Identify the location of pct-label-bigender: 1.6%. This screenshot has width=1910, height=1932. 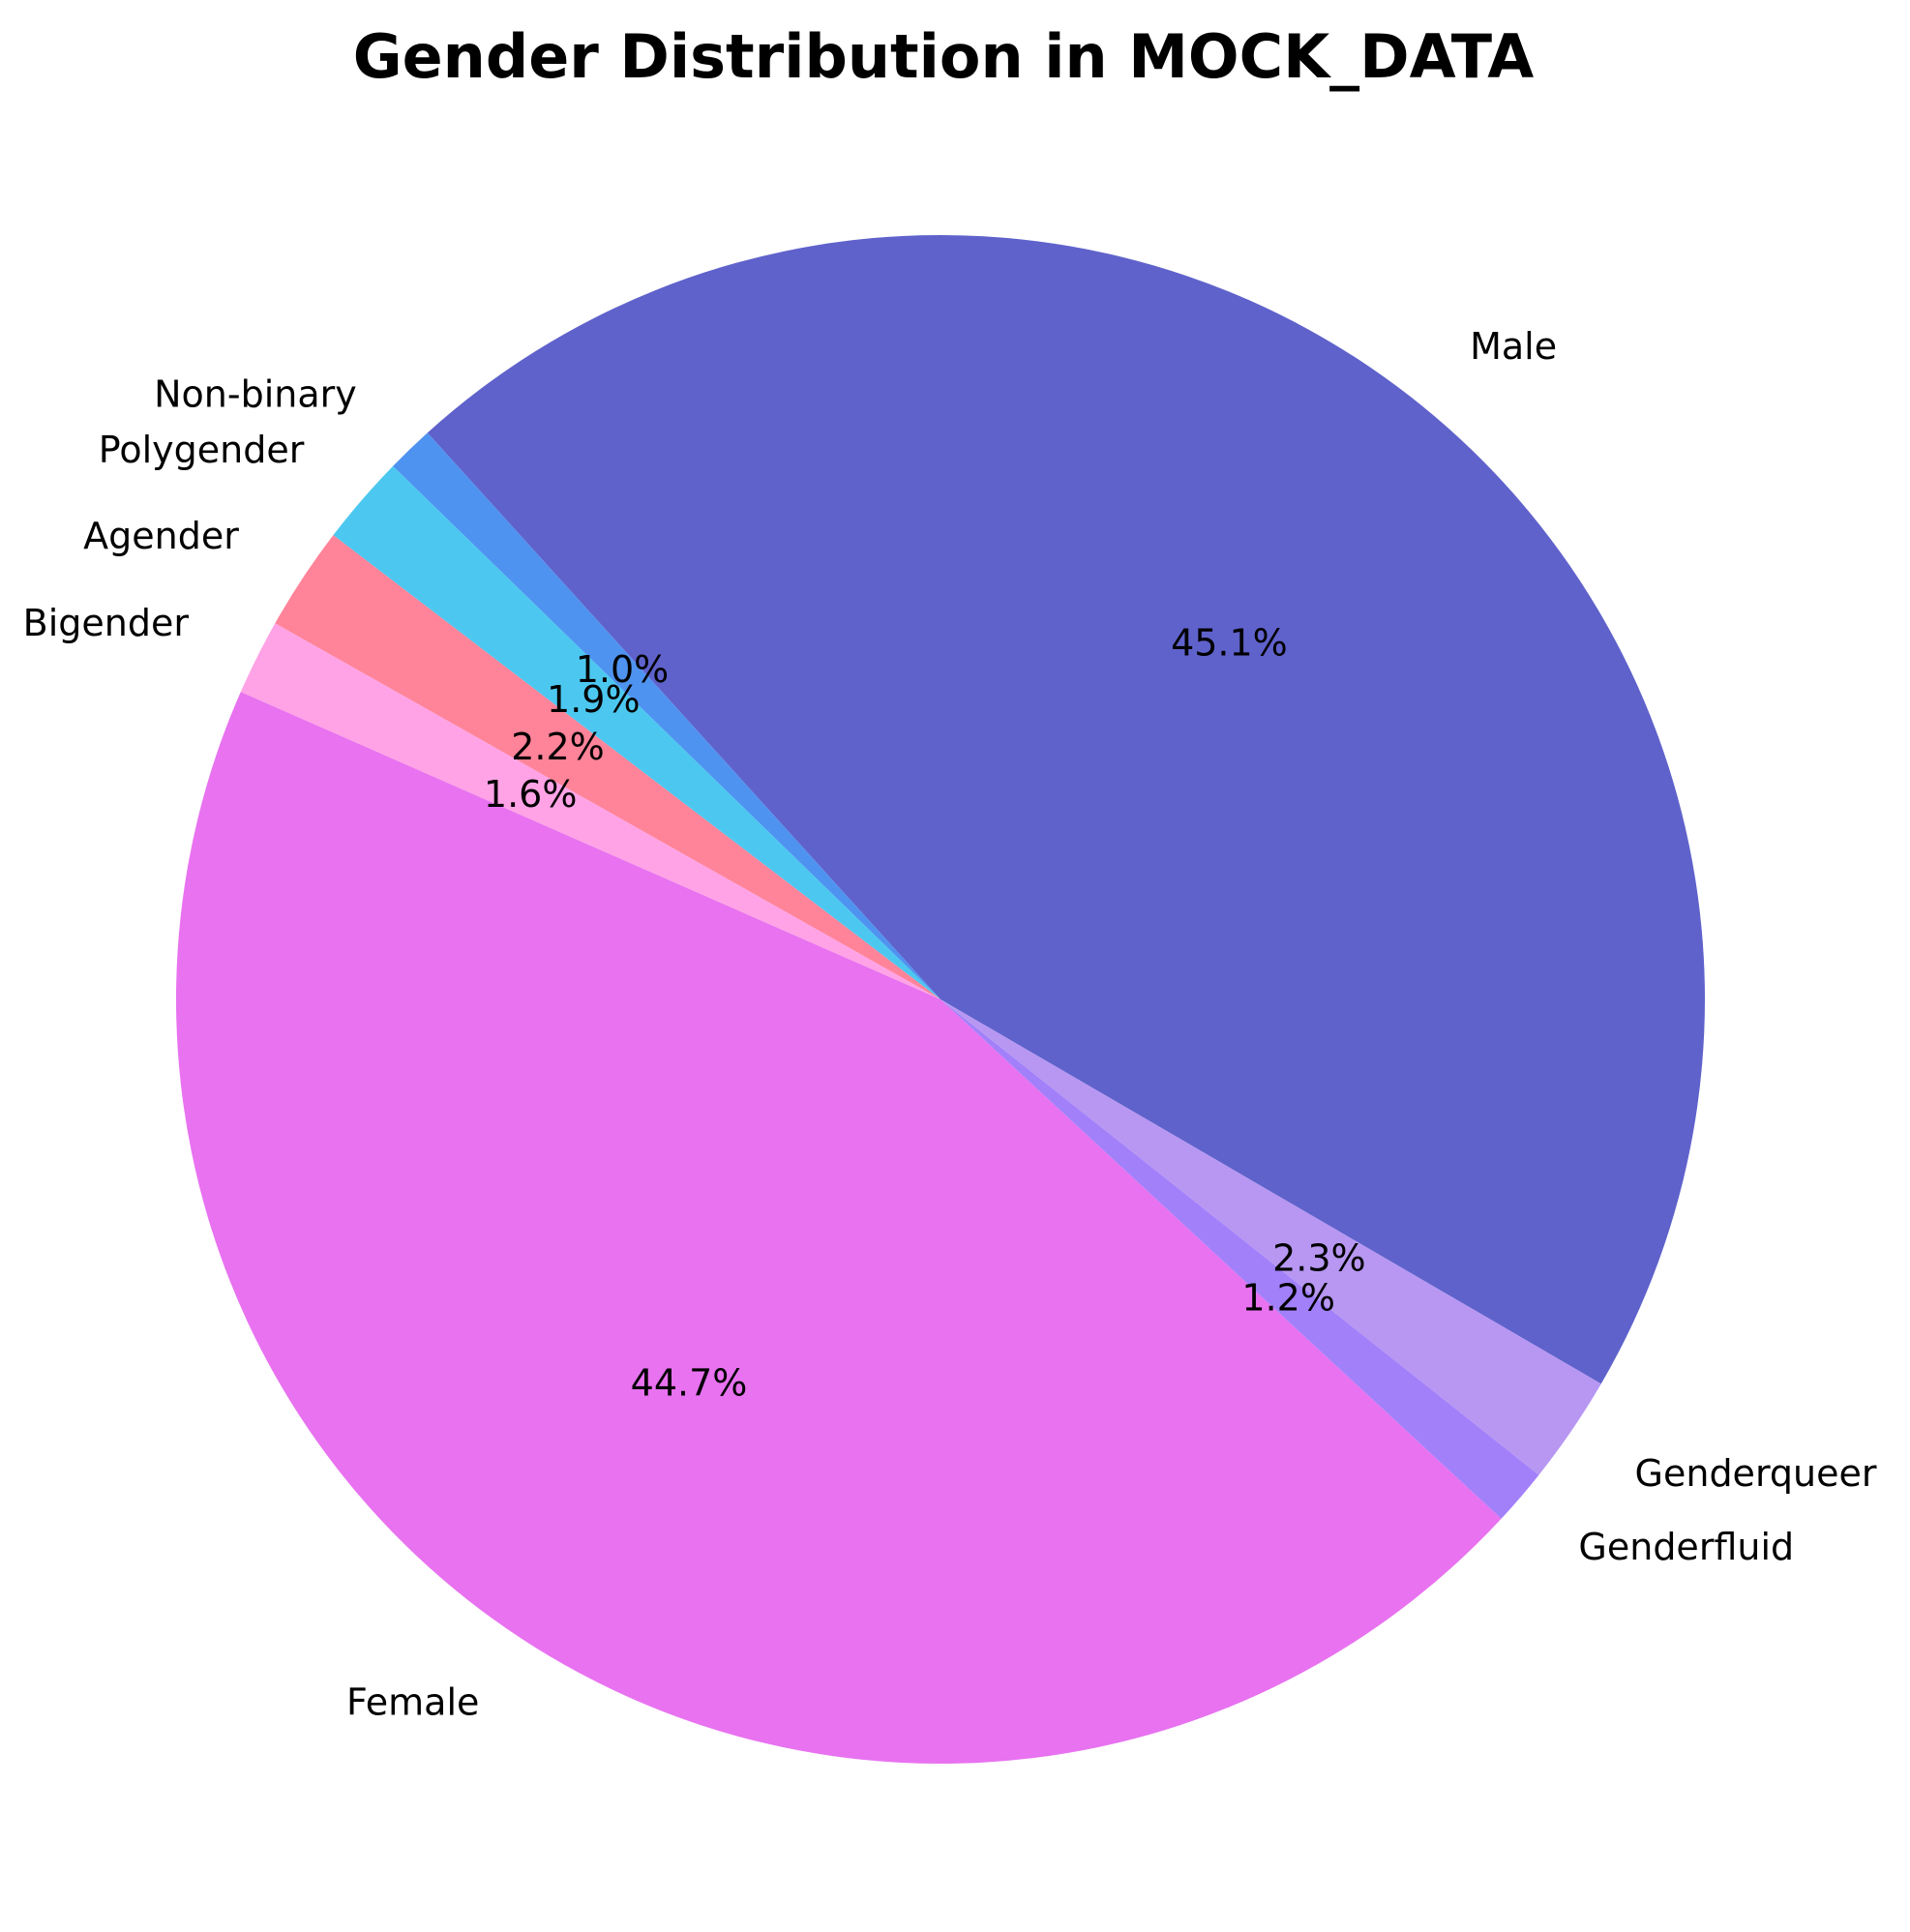
(531, 794).